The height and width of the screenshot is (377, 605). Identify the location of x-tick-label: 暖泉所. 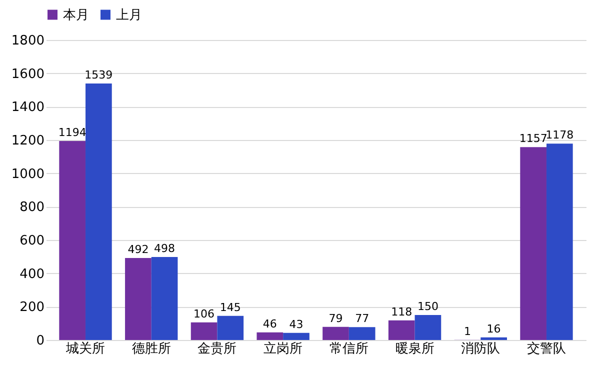
(414, 349).